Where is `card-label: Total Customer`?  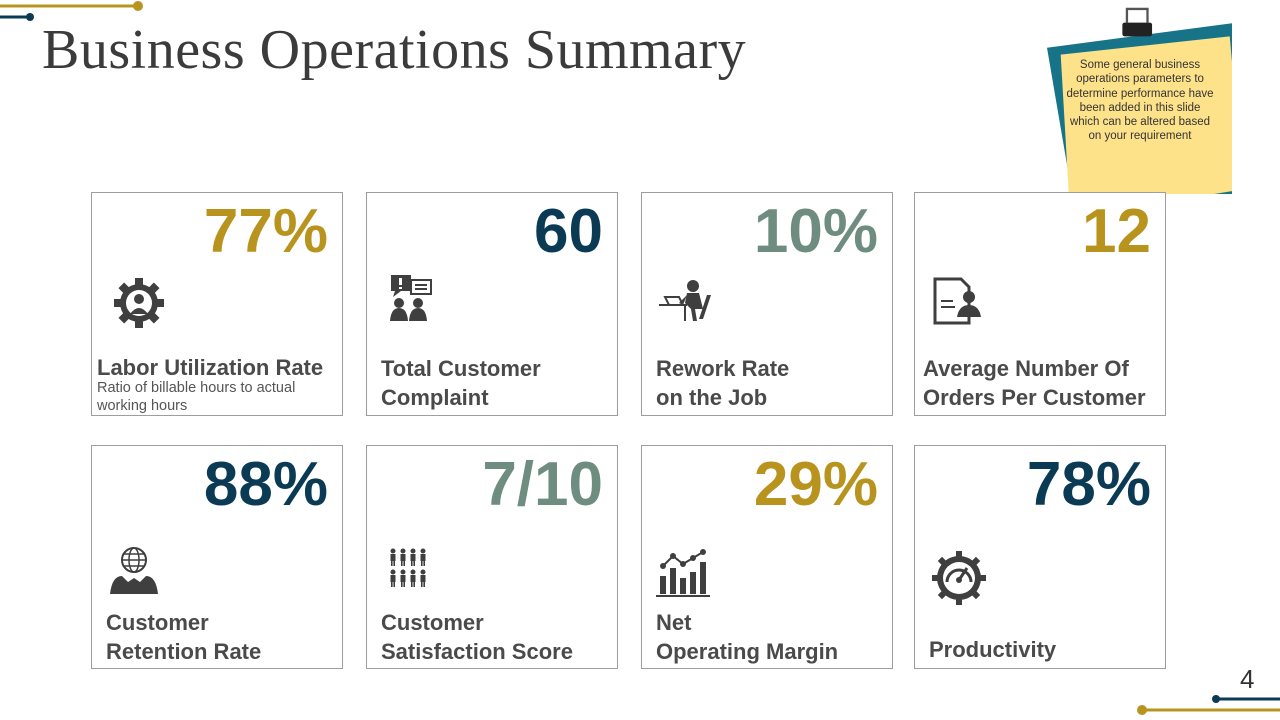 card-label: Total Customer is located at coordinates (461, 368).